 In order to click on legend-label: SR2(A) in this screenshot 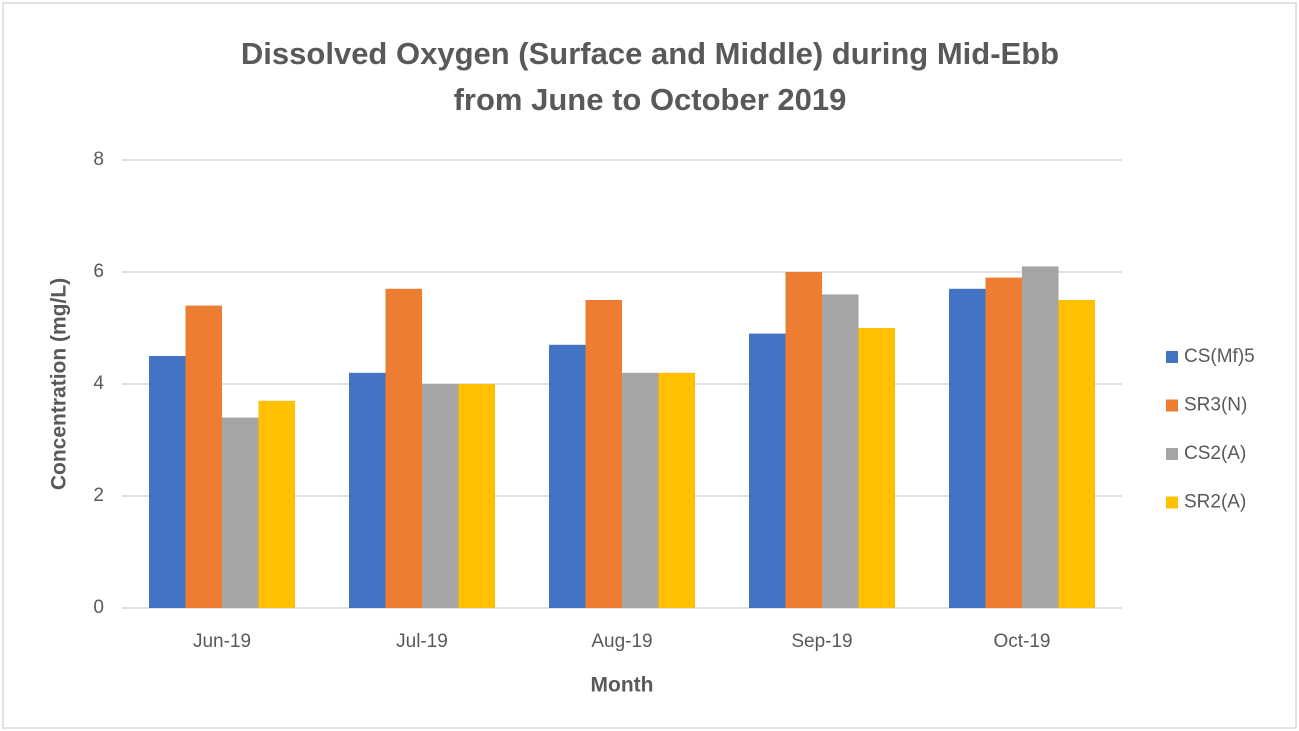, I will do `click(1215, 502)`.